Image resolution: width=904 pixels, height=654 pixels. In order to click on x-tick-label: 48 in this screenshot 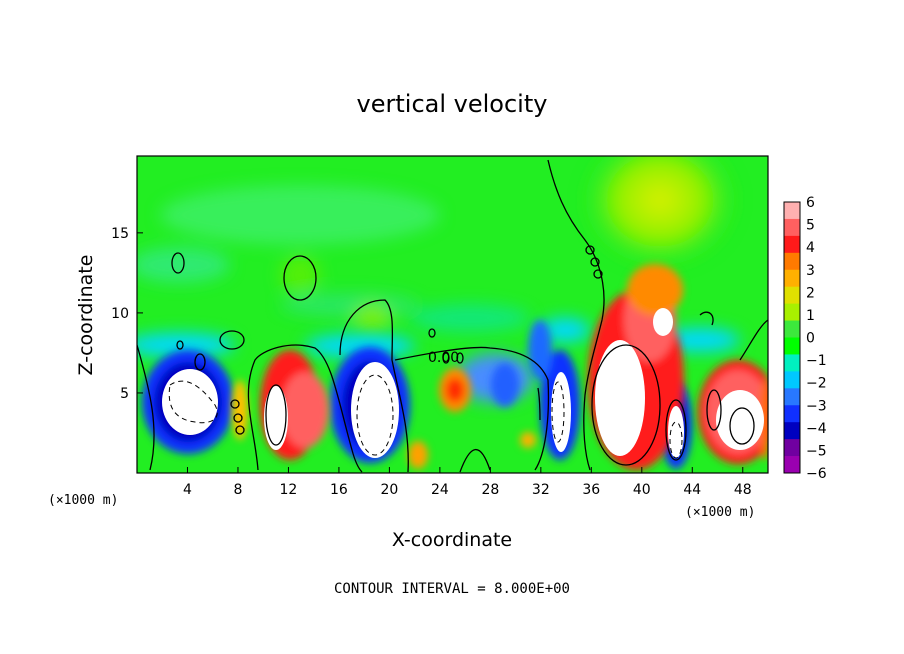, I will do `click(743, 490)`.